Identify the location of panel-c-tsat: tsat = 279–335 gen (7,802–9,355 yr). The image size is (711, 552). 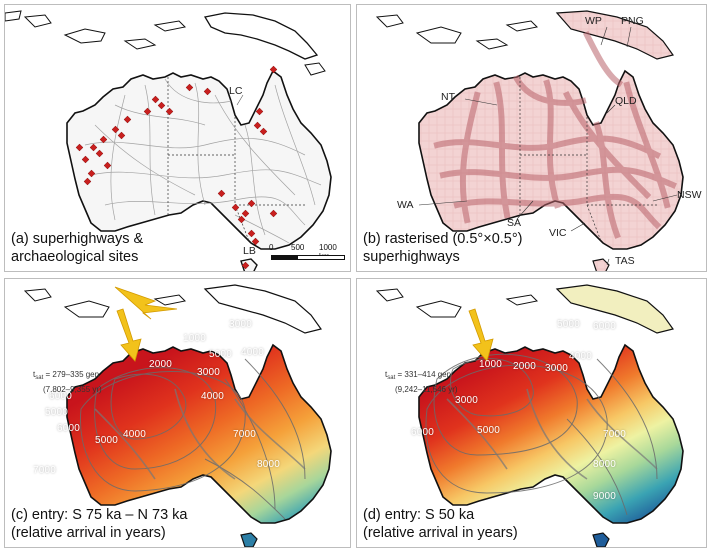
(67, 382).